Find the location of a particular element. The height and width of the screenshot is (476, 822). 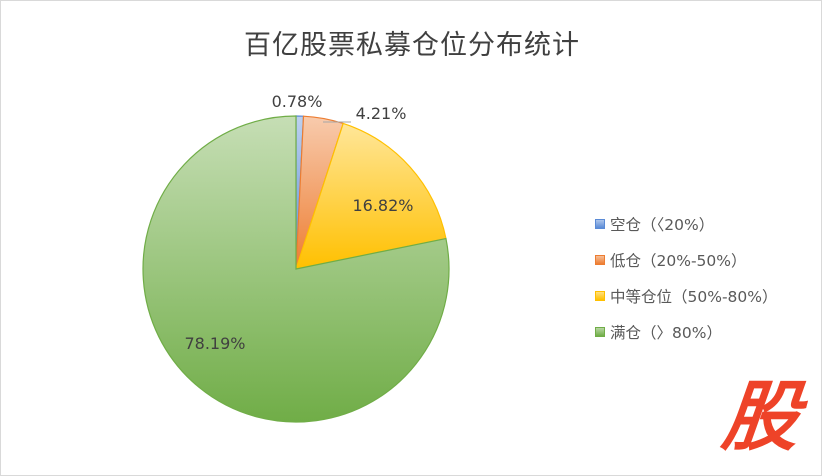

chart-title: 百亿股票私募仓位分布统计 is located at coordinates (412, 45).